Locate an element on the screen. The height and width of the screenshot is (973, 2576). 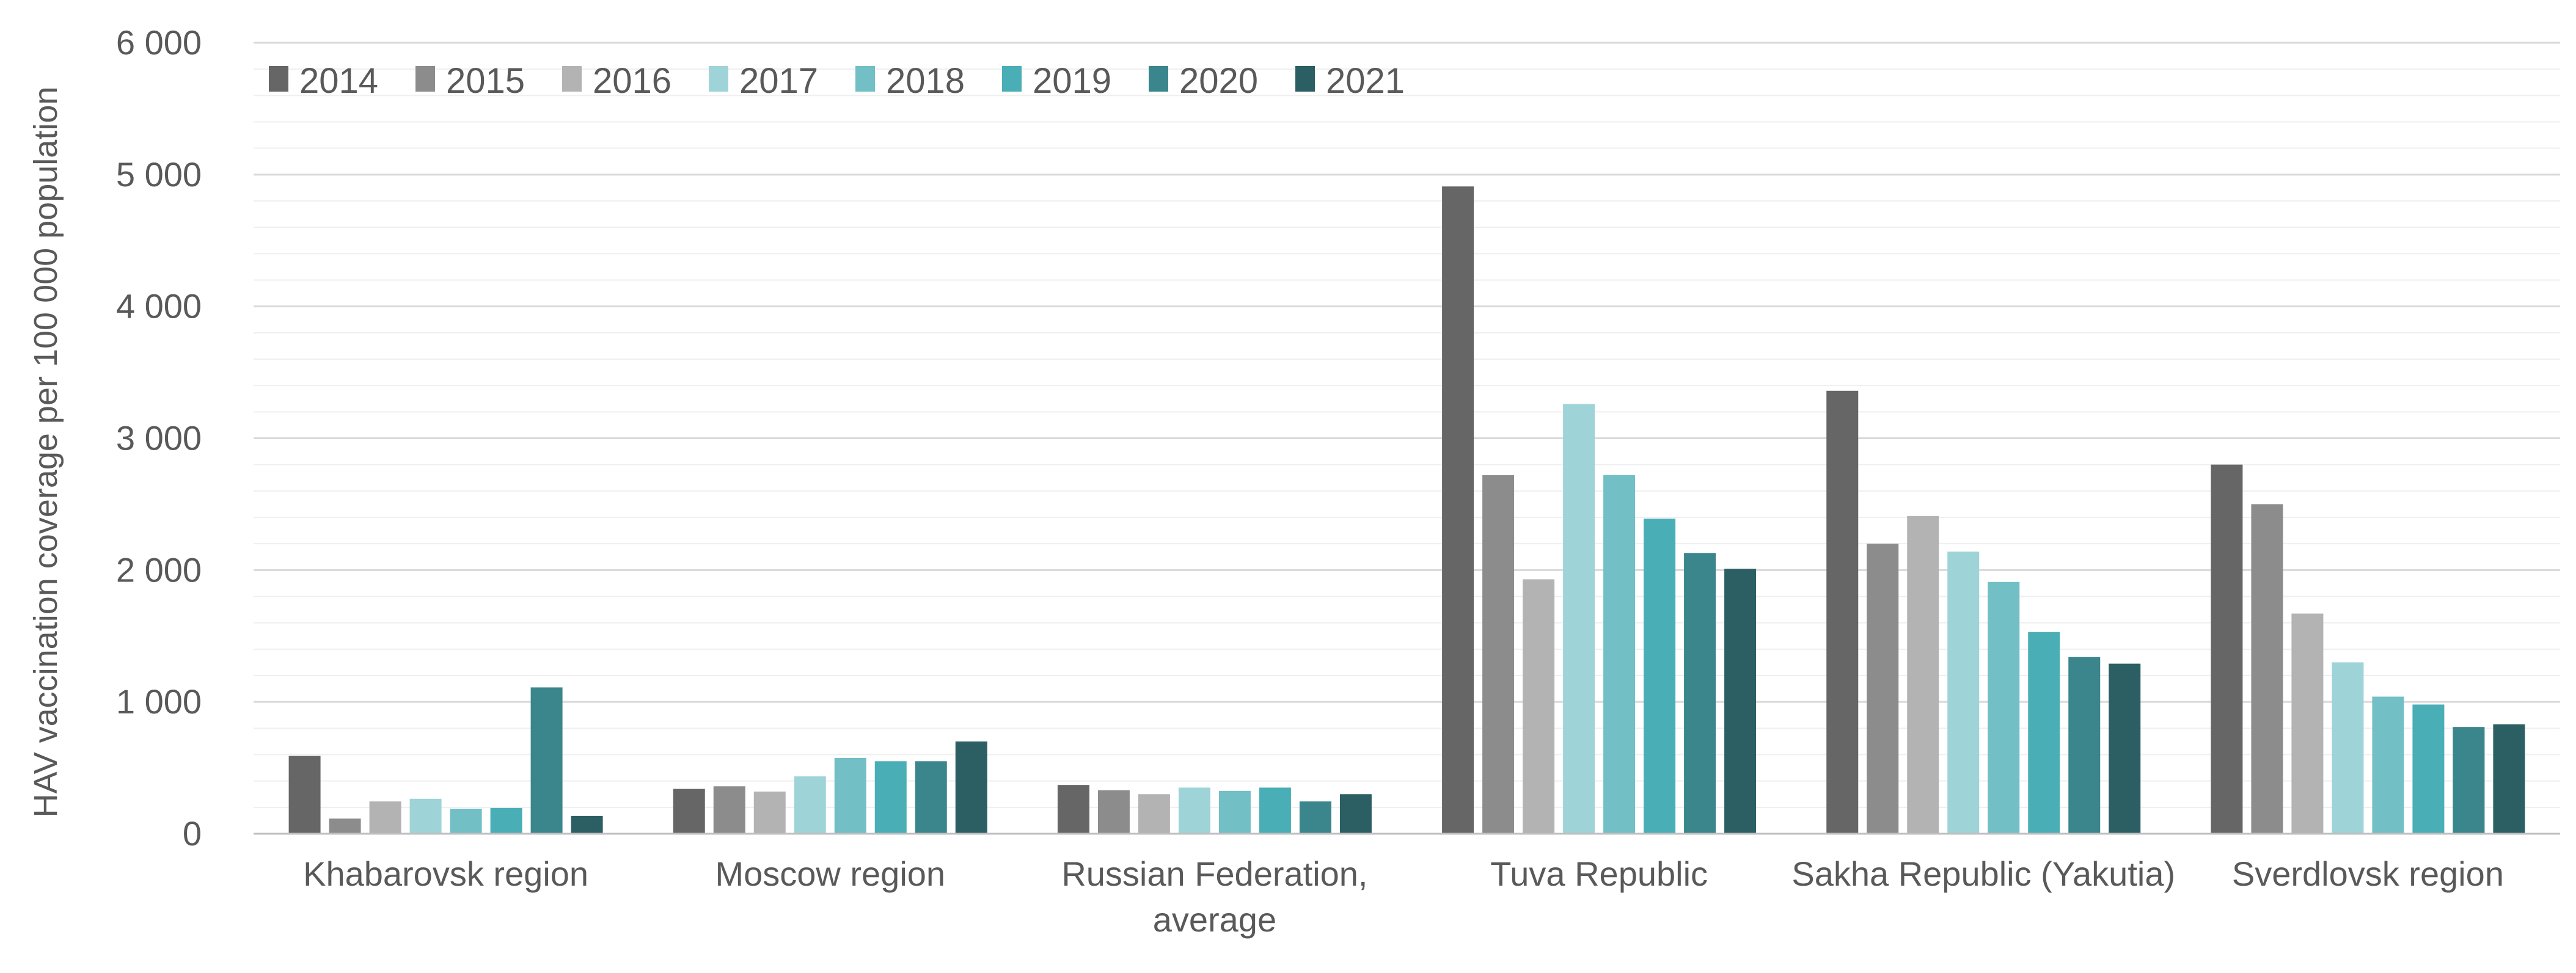
legend-label-2014: 2014 is located at coordinates (338, 81).